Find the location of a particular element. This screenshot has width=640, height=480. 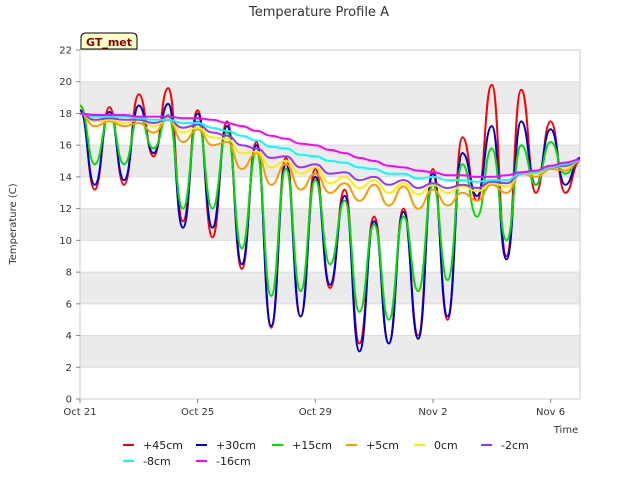

y-tick-label: 14 is located at coordinates (65, 177).